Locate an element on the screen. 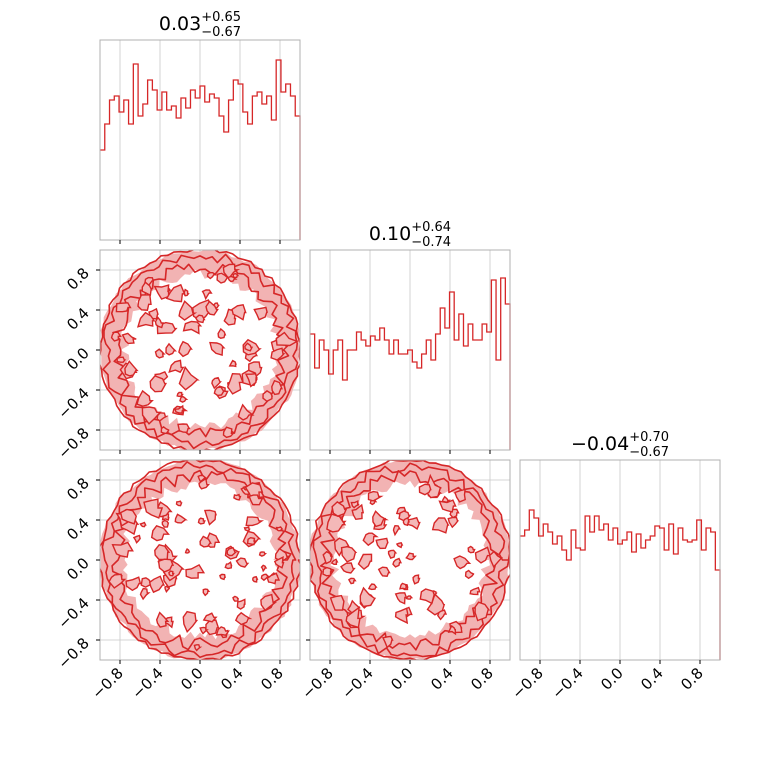 This screenshot has height=760, width=760. contour-inner-line is located at coordinates (199, 560).